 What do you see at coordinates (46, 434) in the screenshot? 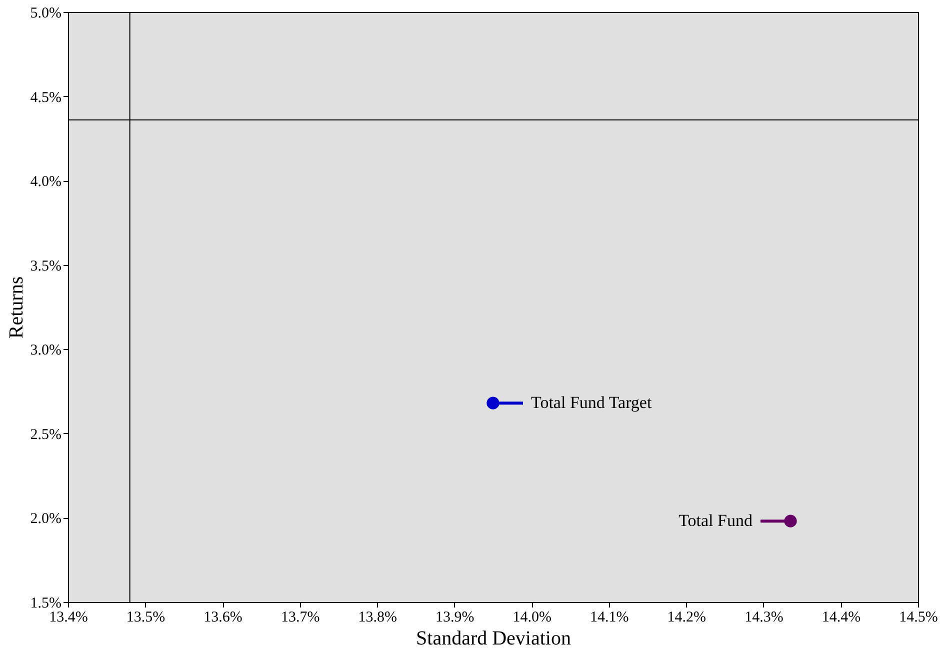
I see `y-tick-label: 2.5%` at bounding box center [46, 434].